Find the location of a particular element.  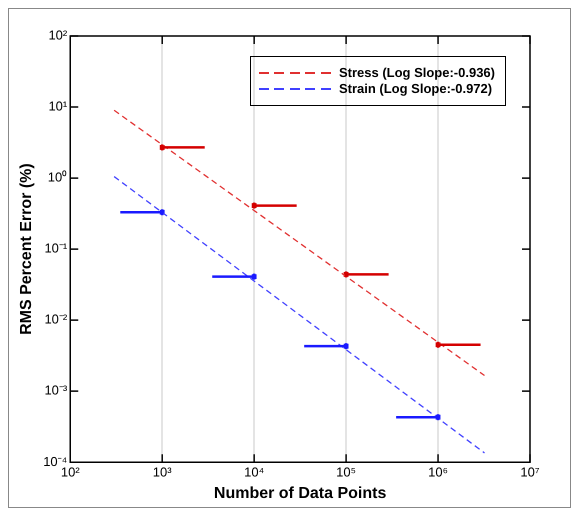

y-tick-label: 10⁻¹ is located at coordinates (56, 248).